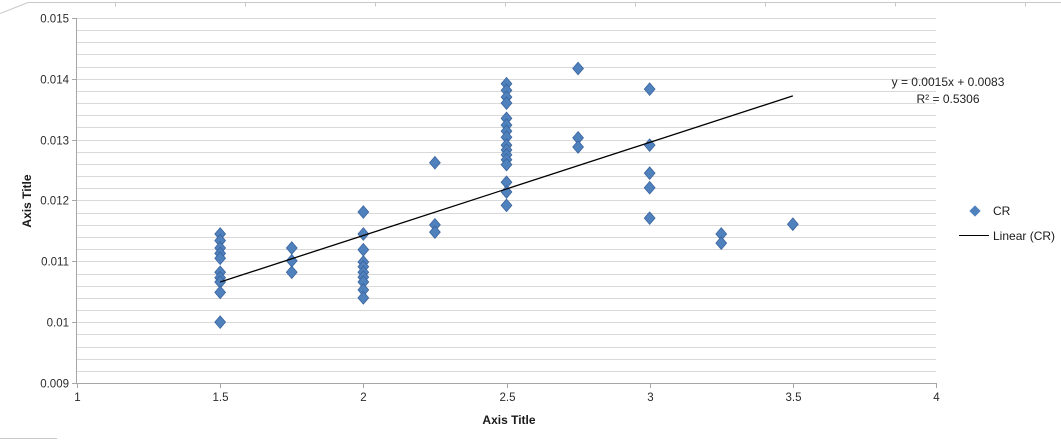  Describe the element at coordinates (54, 142) in the screenshot. I see `svg-text: 0.013` at that location.